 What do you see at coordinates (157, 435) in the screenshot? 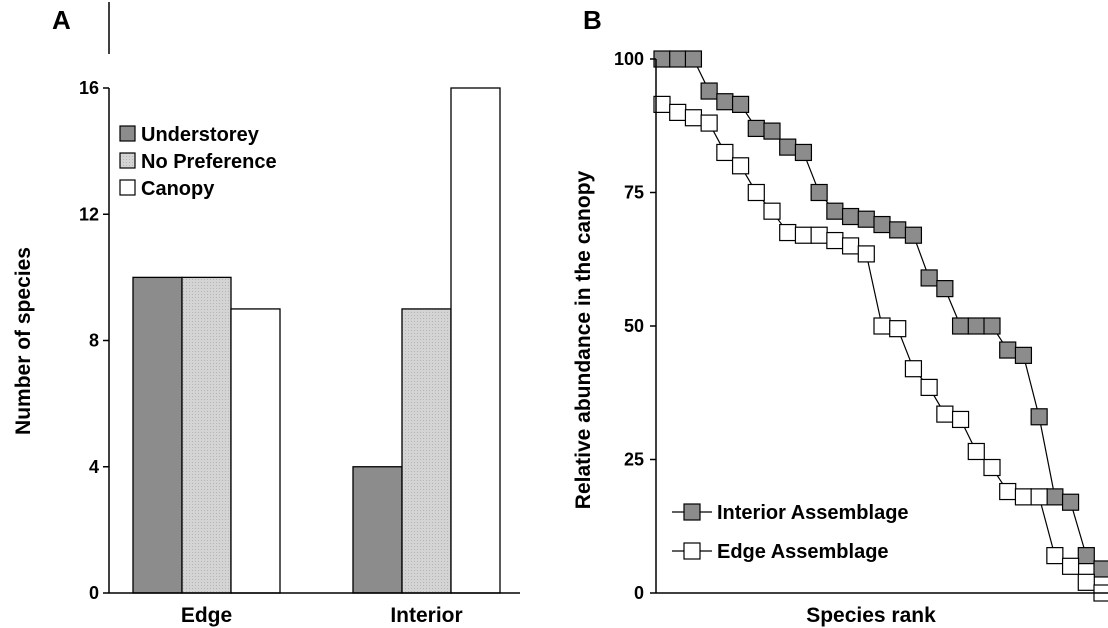
I see `bar-edge-understorey` at bounding box center [157, 435].